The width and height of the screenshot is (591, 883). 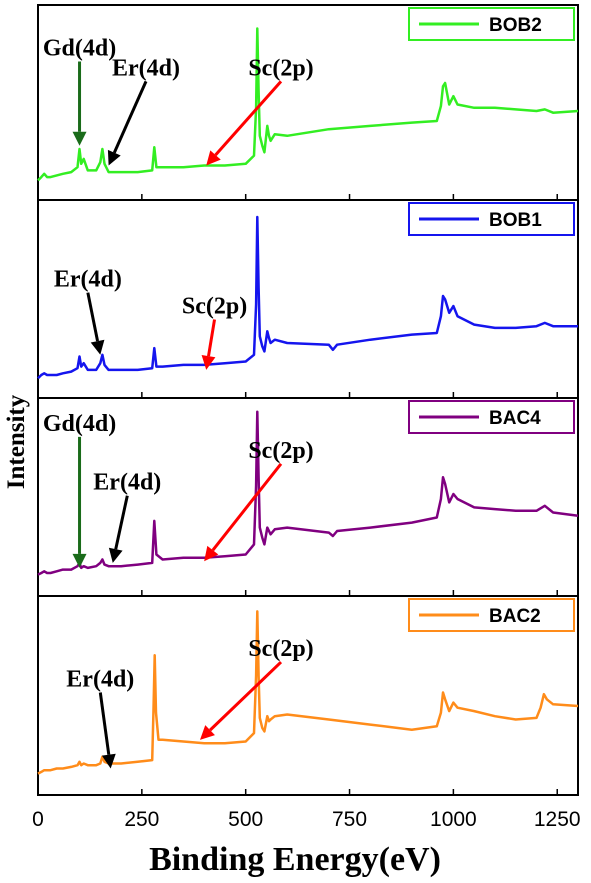 I want to click on x-tick-label: 1000, so click(x=453, y=819).